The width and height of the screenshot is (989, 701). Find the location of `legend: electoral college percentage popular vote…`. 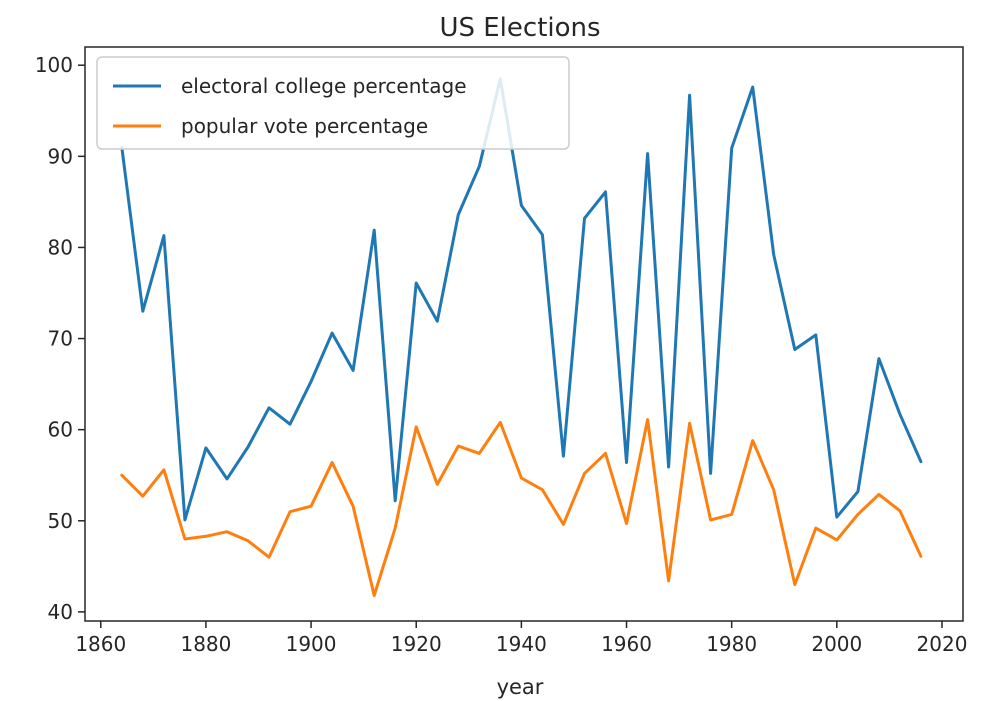

legend: electoral college percentage popular vote… is located at coordinates (333, 103).